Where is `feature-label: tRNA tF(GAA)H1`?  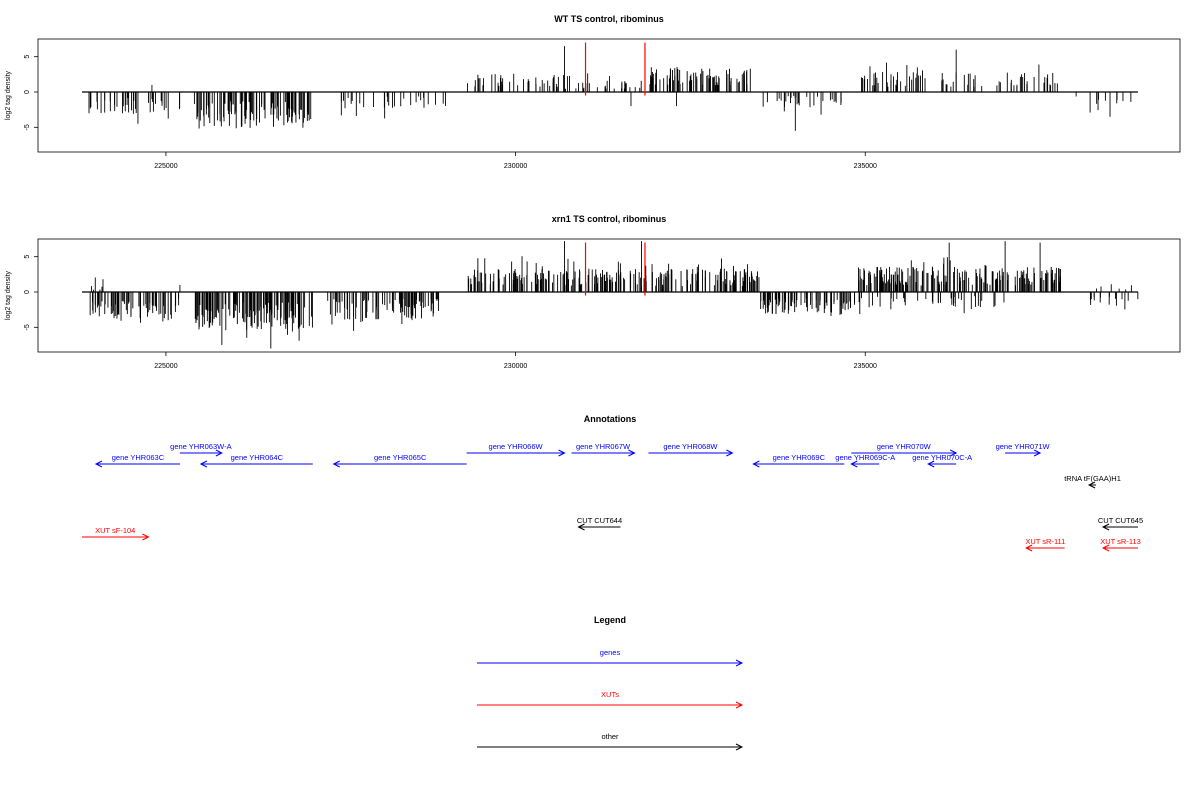
feature-label: tRNA tF(GAA)H1 is located at coordinates (1092, 478).